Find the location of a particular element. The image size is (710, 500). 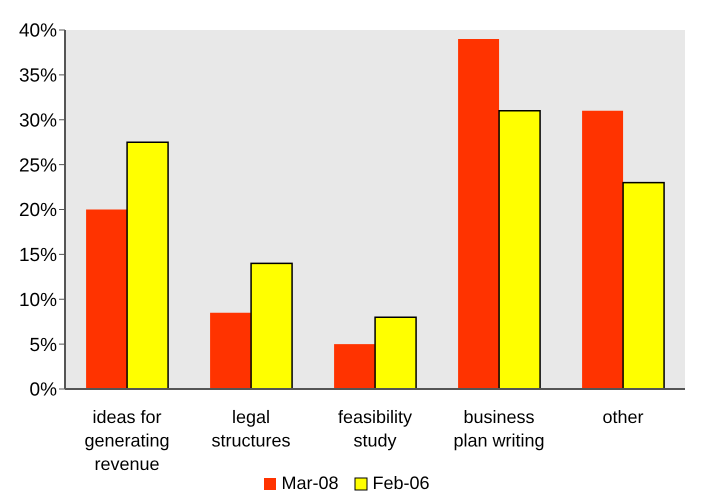

y-tick-label: 0% is located at coordinates (44, 390).